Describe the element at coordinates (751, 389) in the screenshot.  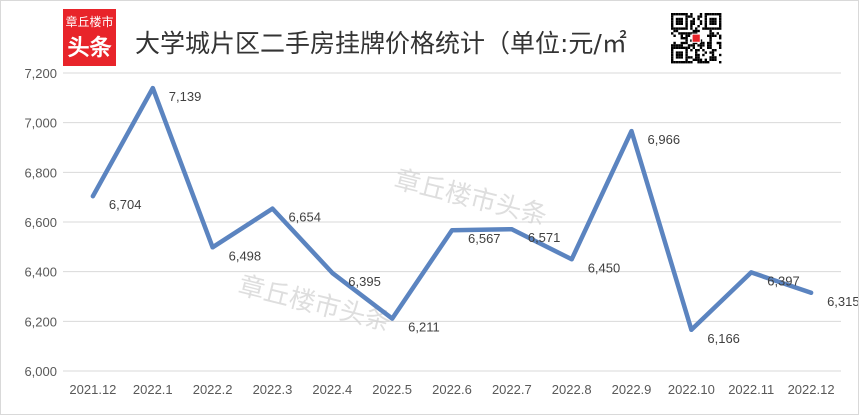
I see `x-tick-label: 2022.11` at that location.